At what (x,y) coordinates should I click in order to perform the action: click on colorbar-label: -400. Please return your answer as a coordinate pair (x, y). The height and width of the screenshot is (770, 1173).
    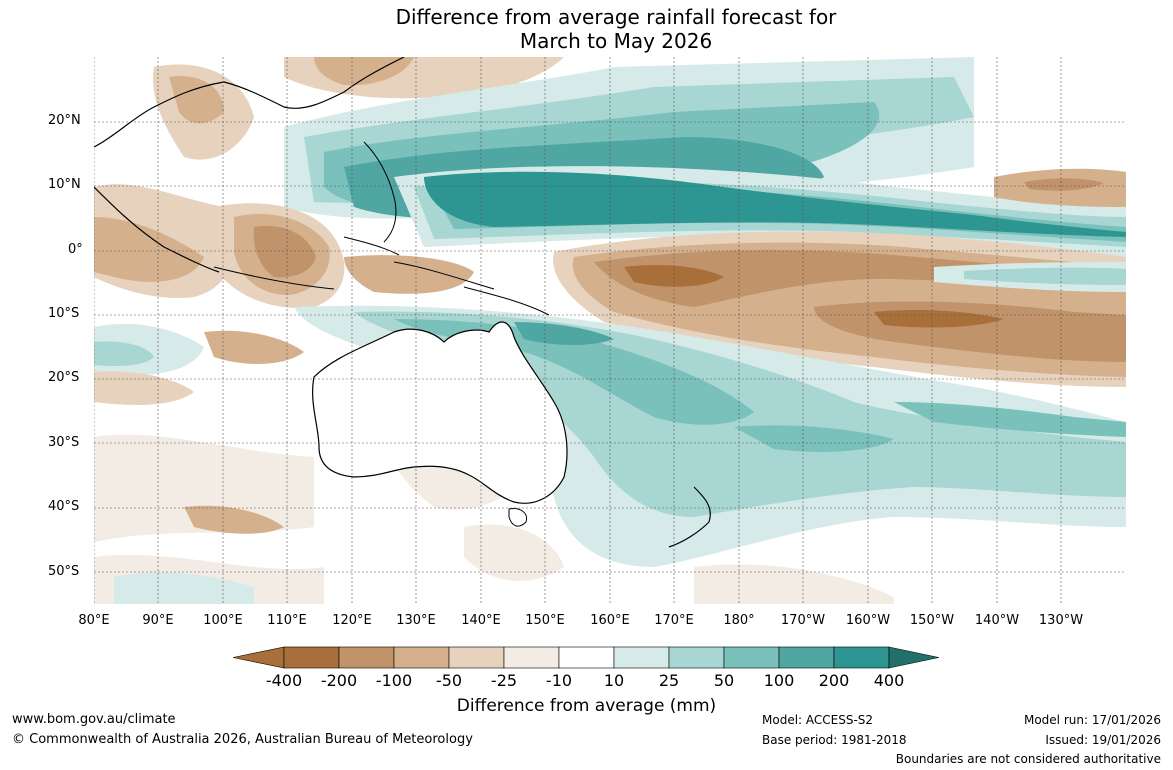
    Looking at the image, I should click on (284, 680).